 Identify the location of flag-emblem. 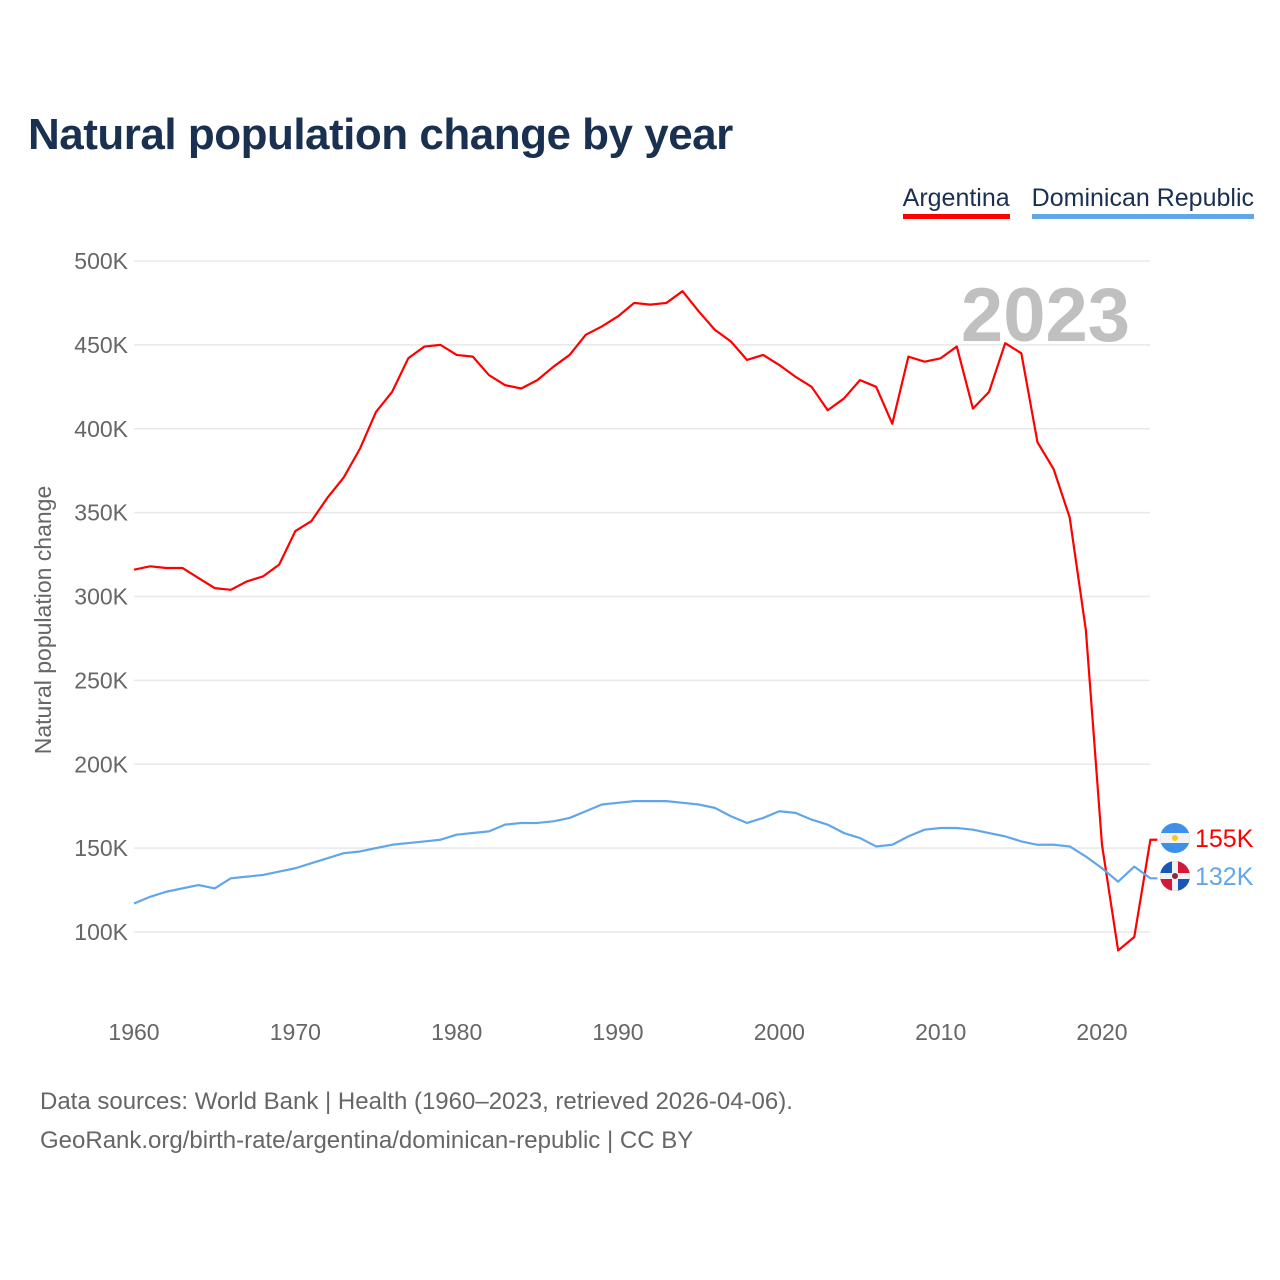
(1175, 876).